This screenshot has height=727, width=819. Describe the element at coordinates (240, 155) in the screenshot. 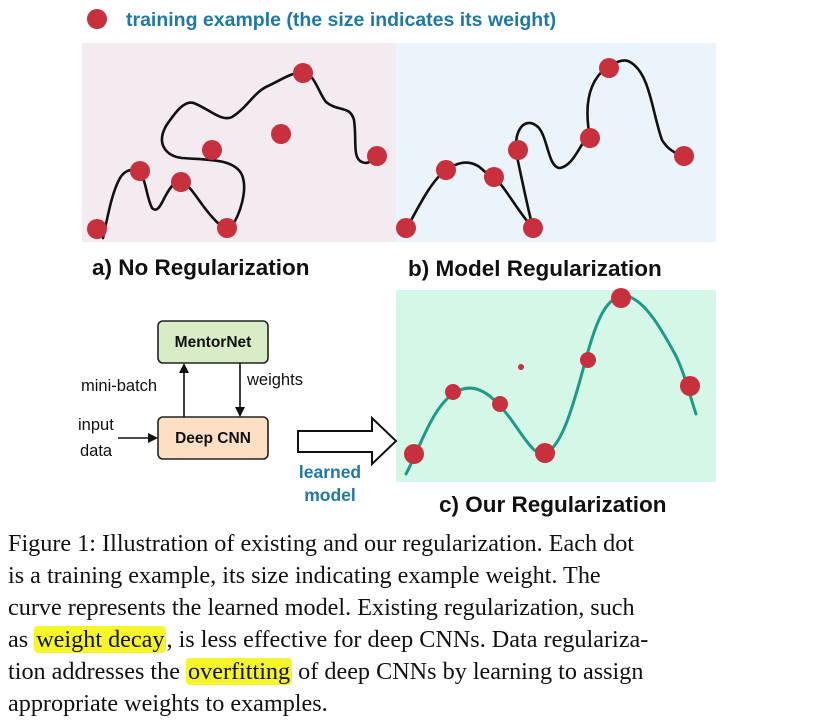

I see `panel-a-curve` at that location.